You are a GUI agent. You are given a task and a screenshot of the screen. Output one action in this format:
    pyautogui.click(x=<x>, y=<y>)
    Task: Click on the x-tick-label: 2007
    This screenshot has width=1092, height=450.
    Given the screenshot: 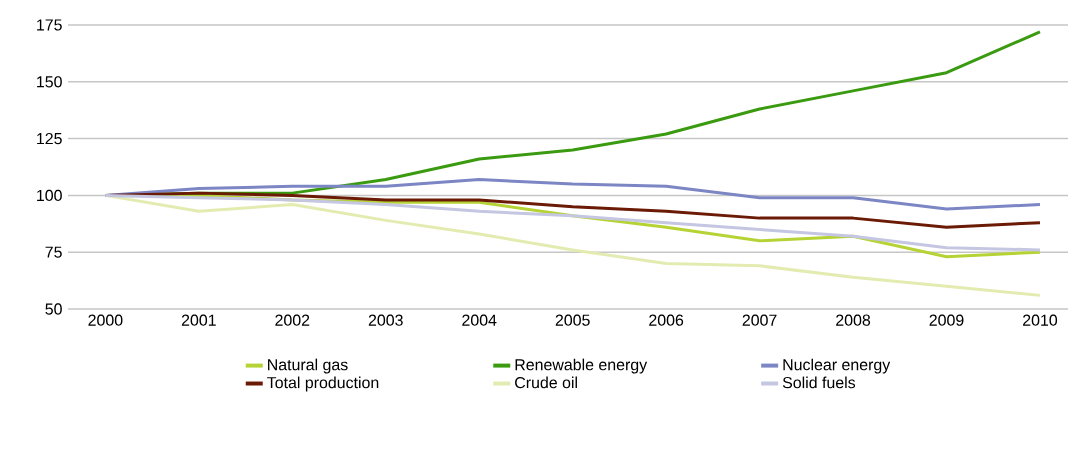 What is the action you would take?
    pyautogui.click(x=759, y=320)
    